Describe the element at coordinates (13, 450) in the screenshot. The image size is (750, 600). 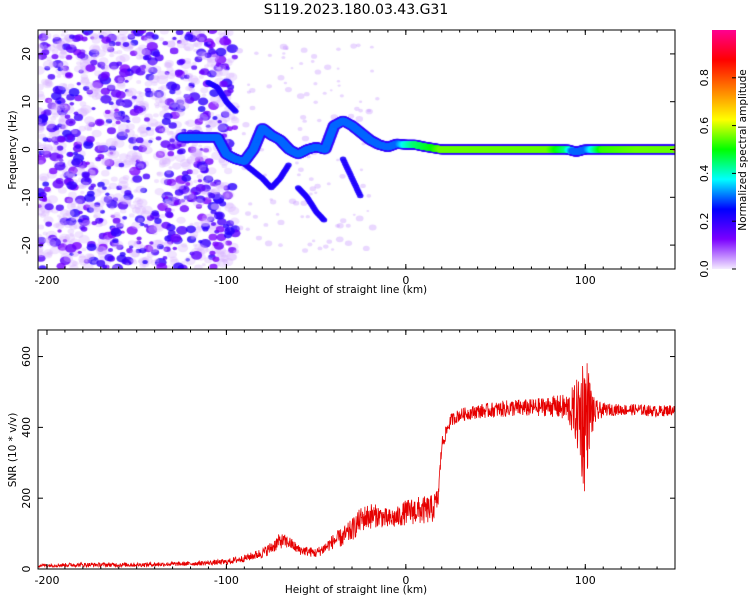
I see `snr-ylabel: SNR (10 * v/v)` at that location.